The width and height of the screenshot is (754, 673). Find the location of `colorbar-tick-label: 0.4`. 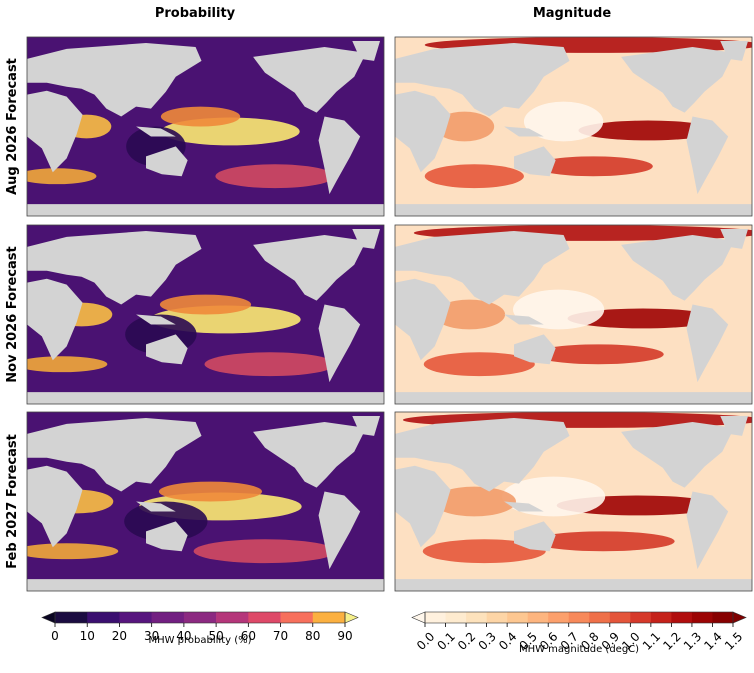

colorbar-tick-label: 0.4 is located at coordinates (507, 640).